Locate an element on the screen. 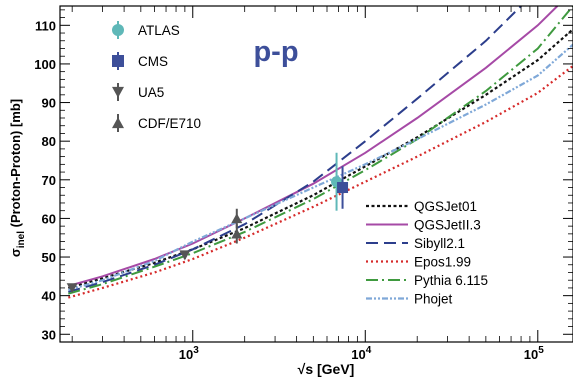  y-axis-label-symbol: σ is located at coordinates (15, 252).